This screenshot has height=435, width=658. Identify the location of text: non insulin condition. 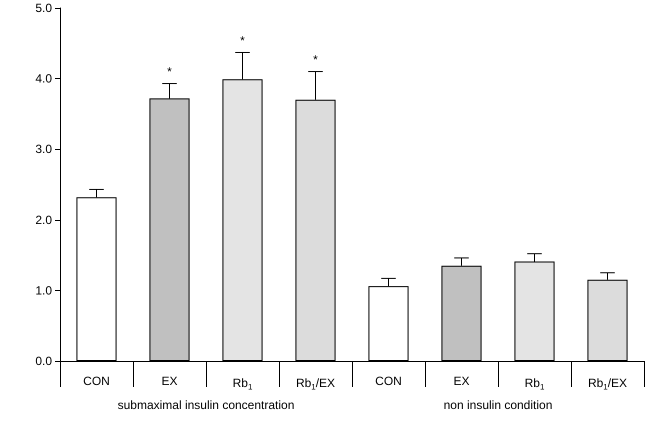
(498, 405).